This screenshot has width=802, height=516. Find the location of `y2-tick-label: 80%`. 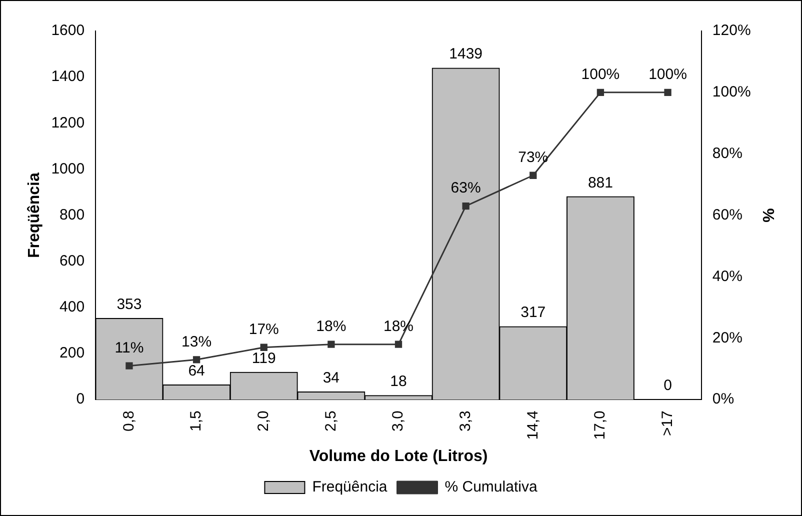

y2-tick-label: 80% is located at coordinates (727, 153).